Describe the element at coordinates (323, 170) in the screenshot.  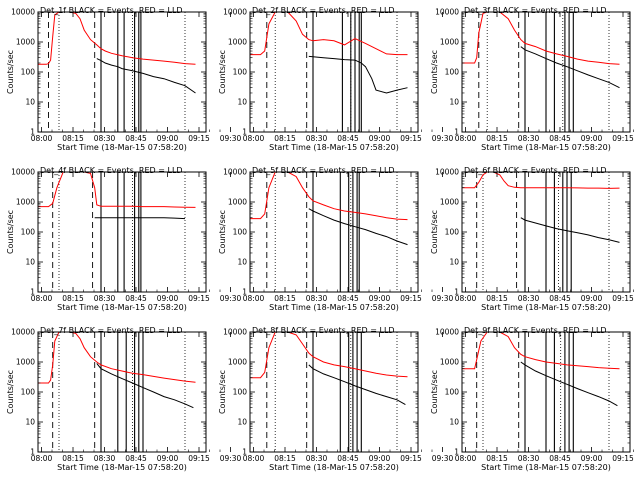
I see `panel-title: Det_5f BLACK = Events, RED = LLD` at that location.